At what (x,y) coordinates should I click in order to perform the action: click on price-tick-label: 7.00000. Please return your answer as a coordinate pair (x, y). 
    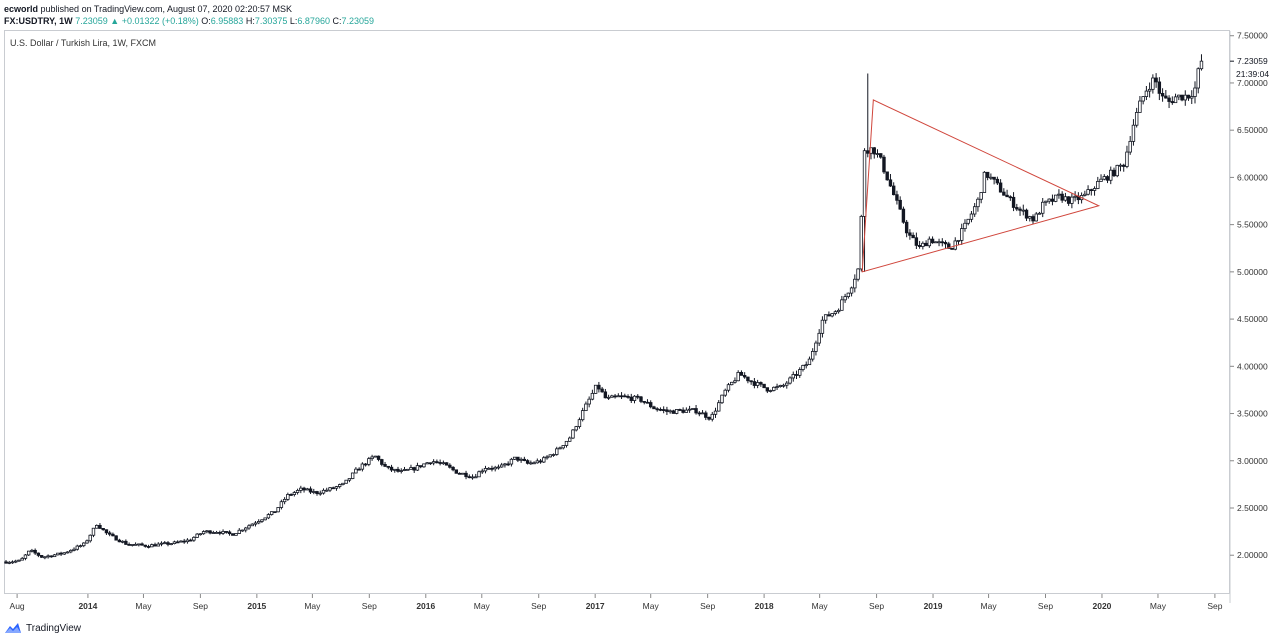
    Looking at the image, I should click on (1252, 83).